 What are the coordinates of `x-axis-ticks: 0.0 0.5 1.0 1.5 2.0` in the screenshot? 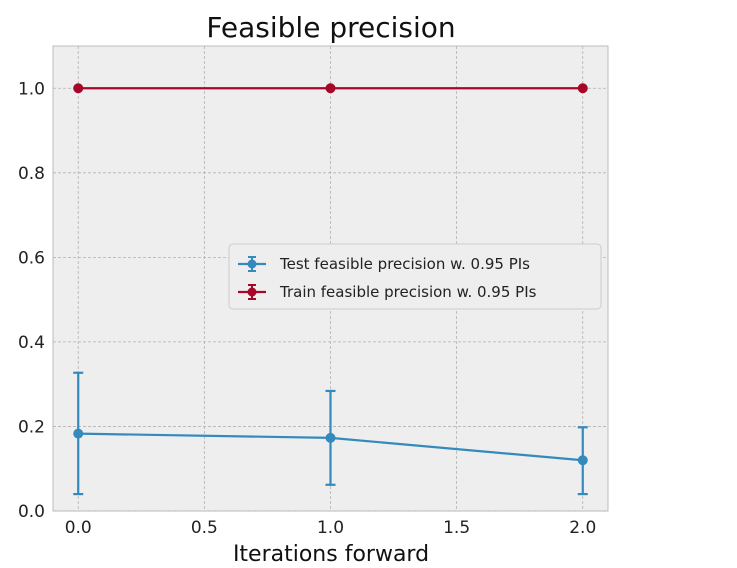 It's located at (331, 528).